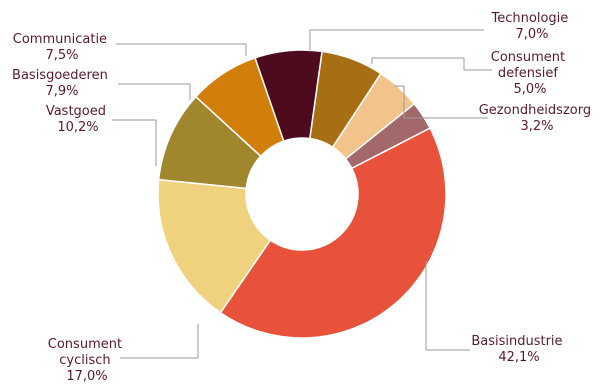 The image size is (616, 385). Describe the element at coordinates (530, 73) in the screenshot. I see `label-consument-defensief: Consument defensief 5,0%` at that location.